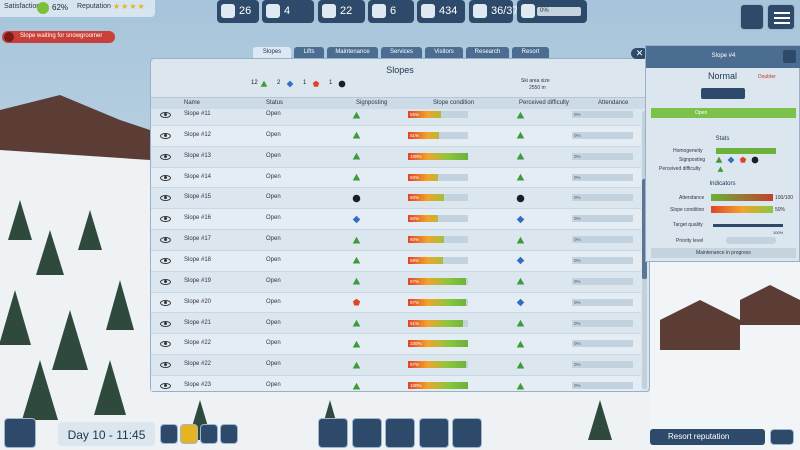 The image size is (800, 450). Describe the element at coordinates (238, 11) in the screenshot. I see `resource: 26` at that location.